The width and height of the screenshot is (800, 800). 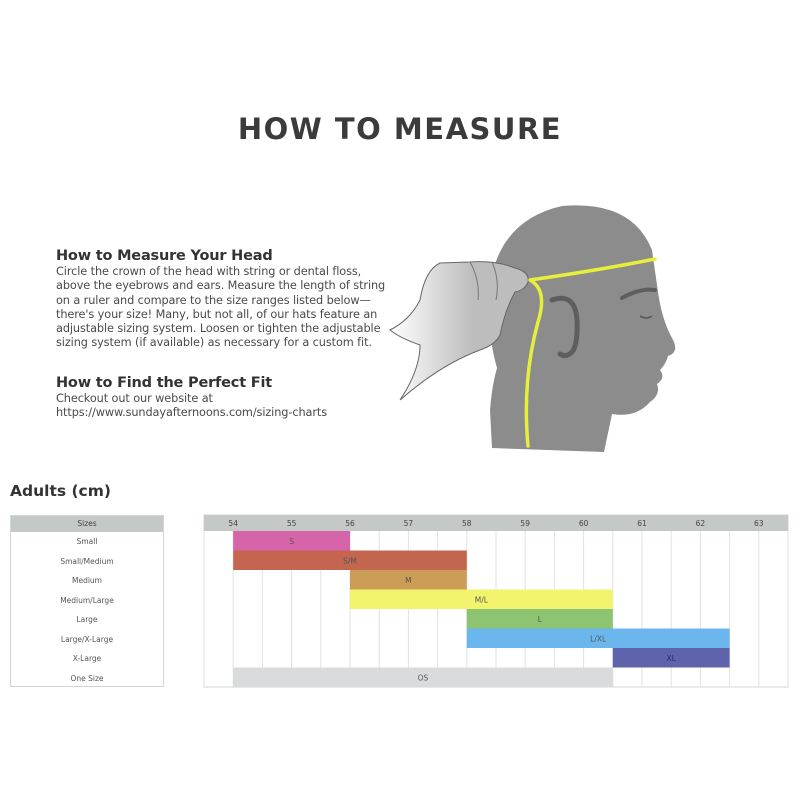 What do you see at coordinates (87, 580) in the screenshot?
I see `size-row-label: Medium` at bounding box center [87, 580].